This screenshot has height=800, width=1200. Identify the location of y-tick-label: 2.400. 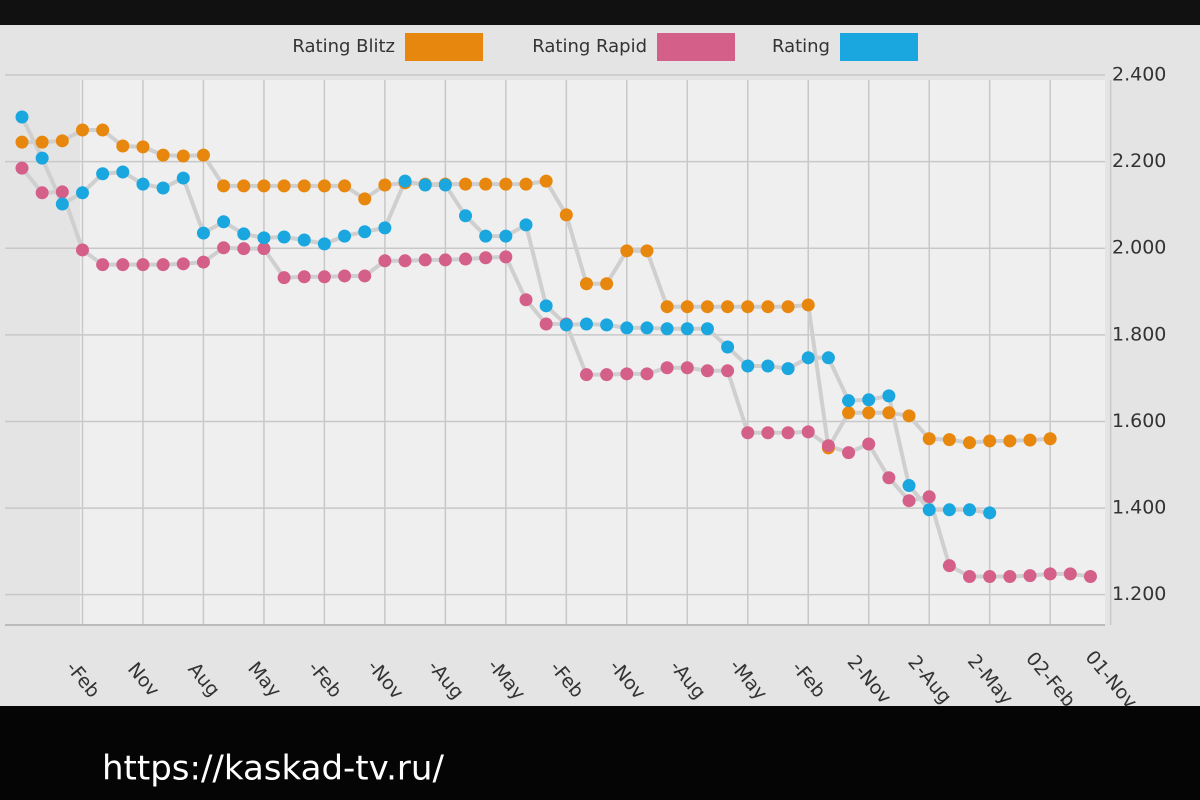
(1139, 75).